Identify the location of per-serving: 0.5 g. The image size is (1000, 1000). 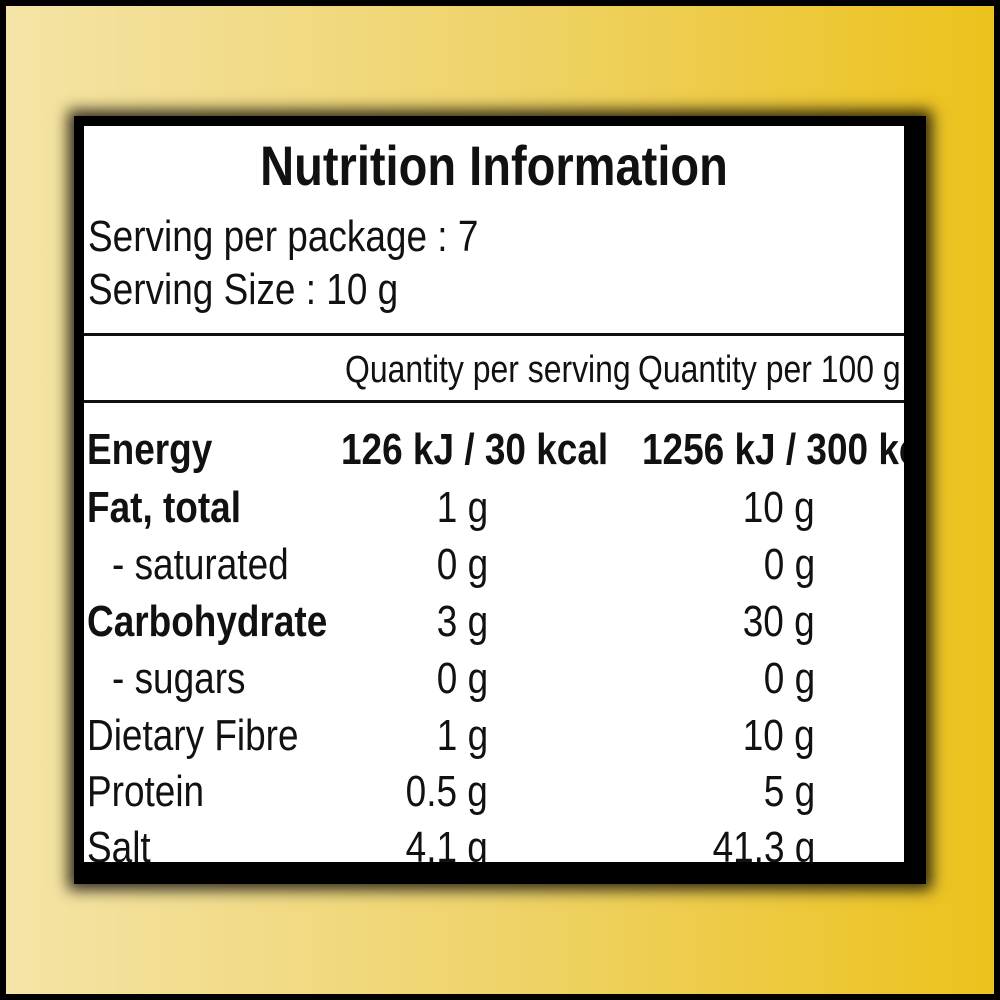
(446, 791).